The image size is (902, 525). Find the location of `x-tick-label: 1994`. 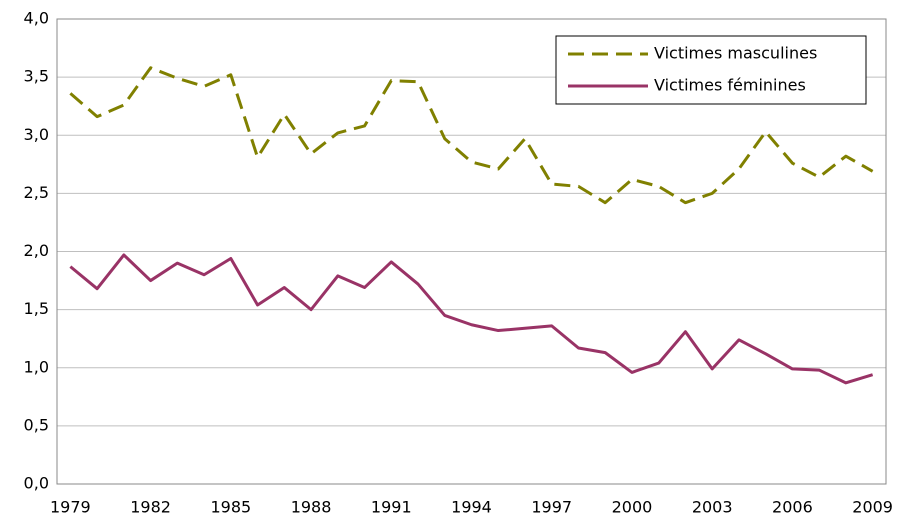

x-tick-label: 1994 is located at coordinates (471, 507).